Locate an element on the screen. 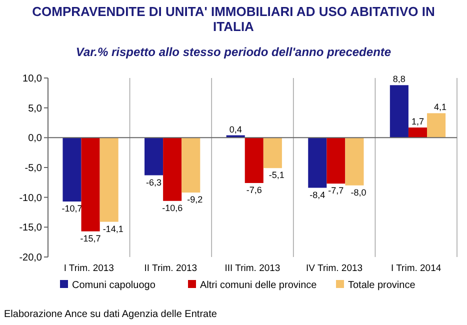 The height and width of the screenshot is (325, 467). y-tick-label: -15,0 is located at coordinates (30, 228).